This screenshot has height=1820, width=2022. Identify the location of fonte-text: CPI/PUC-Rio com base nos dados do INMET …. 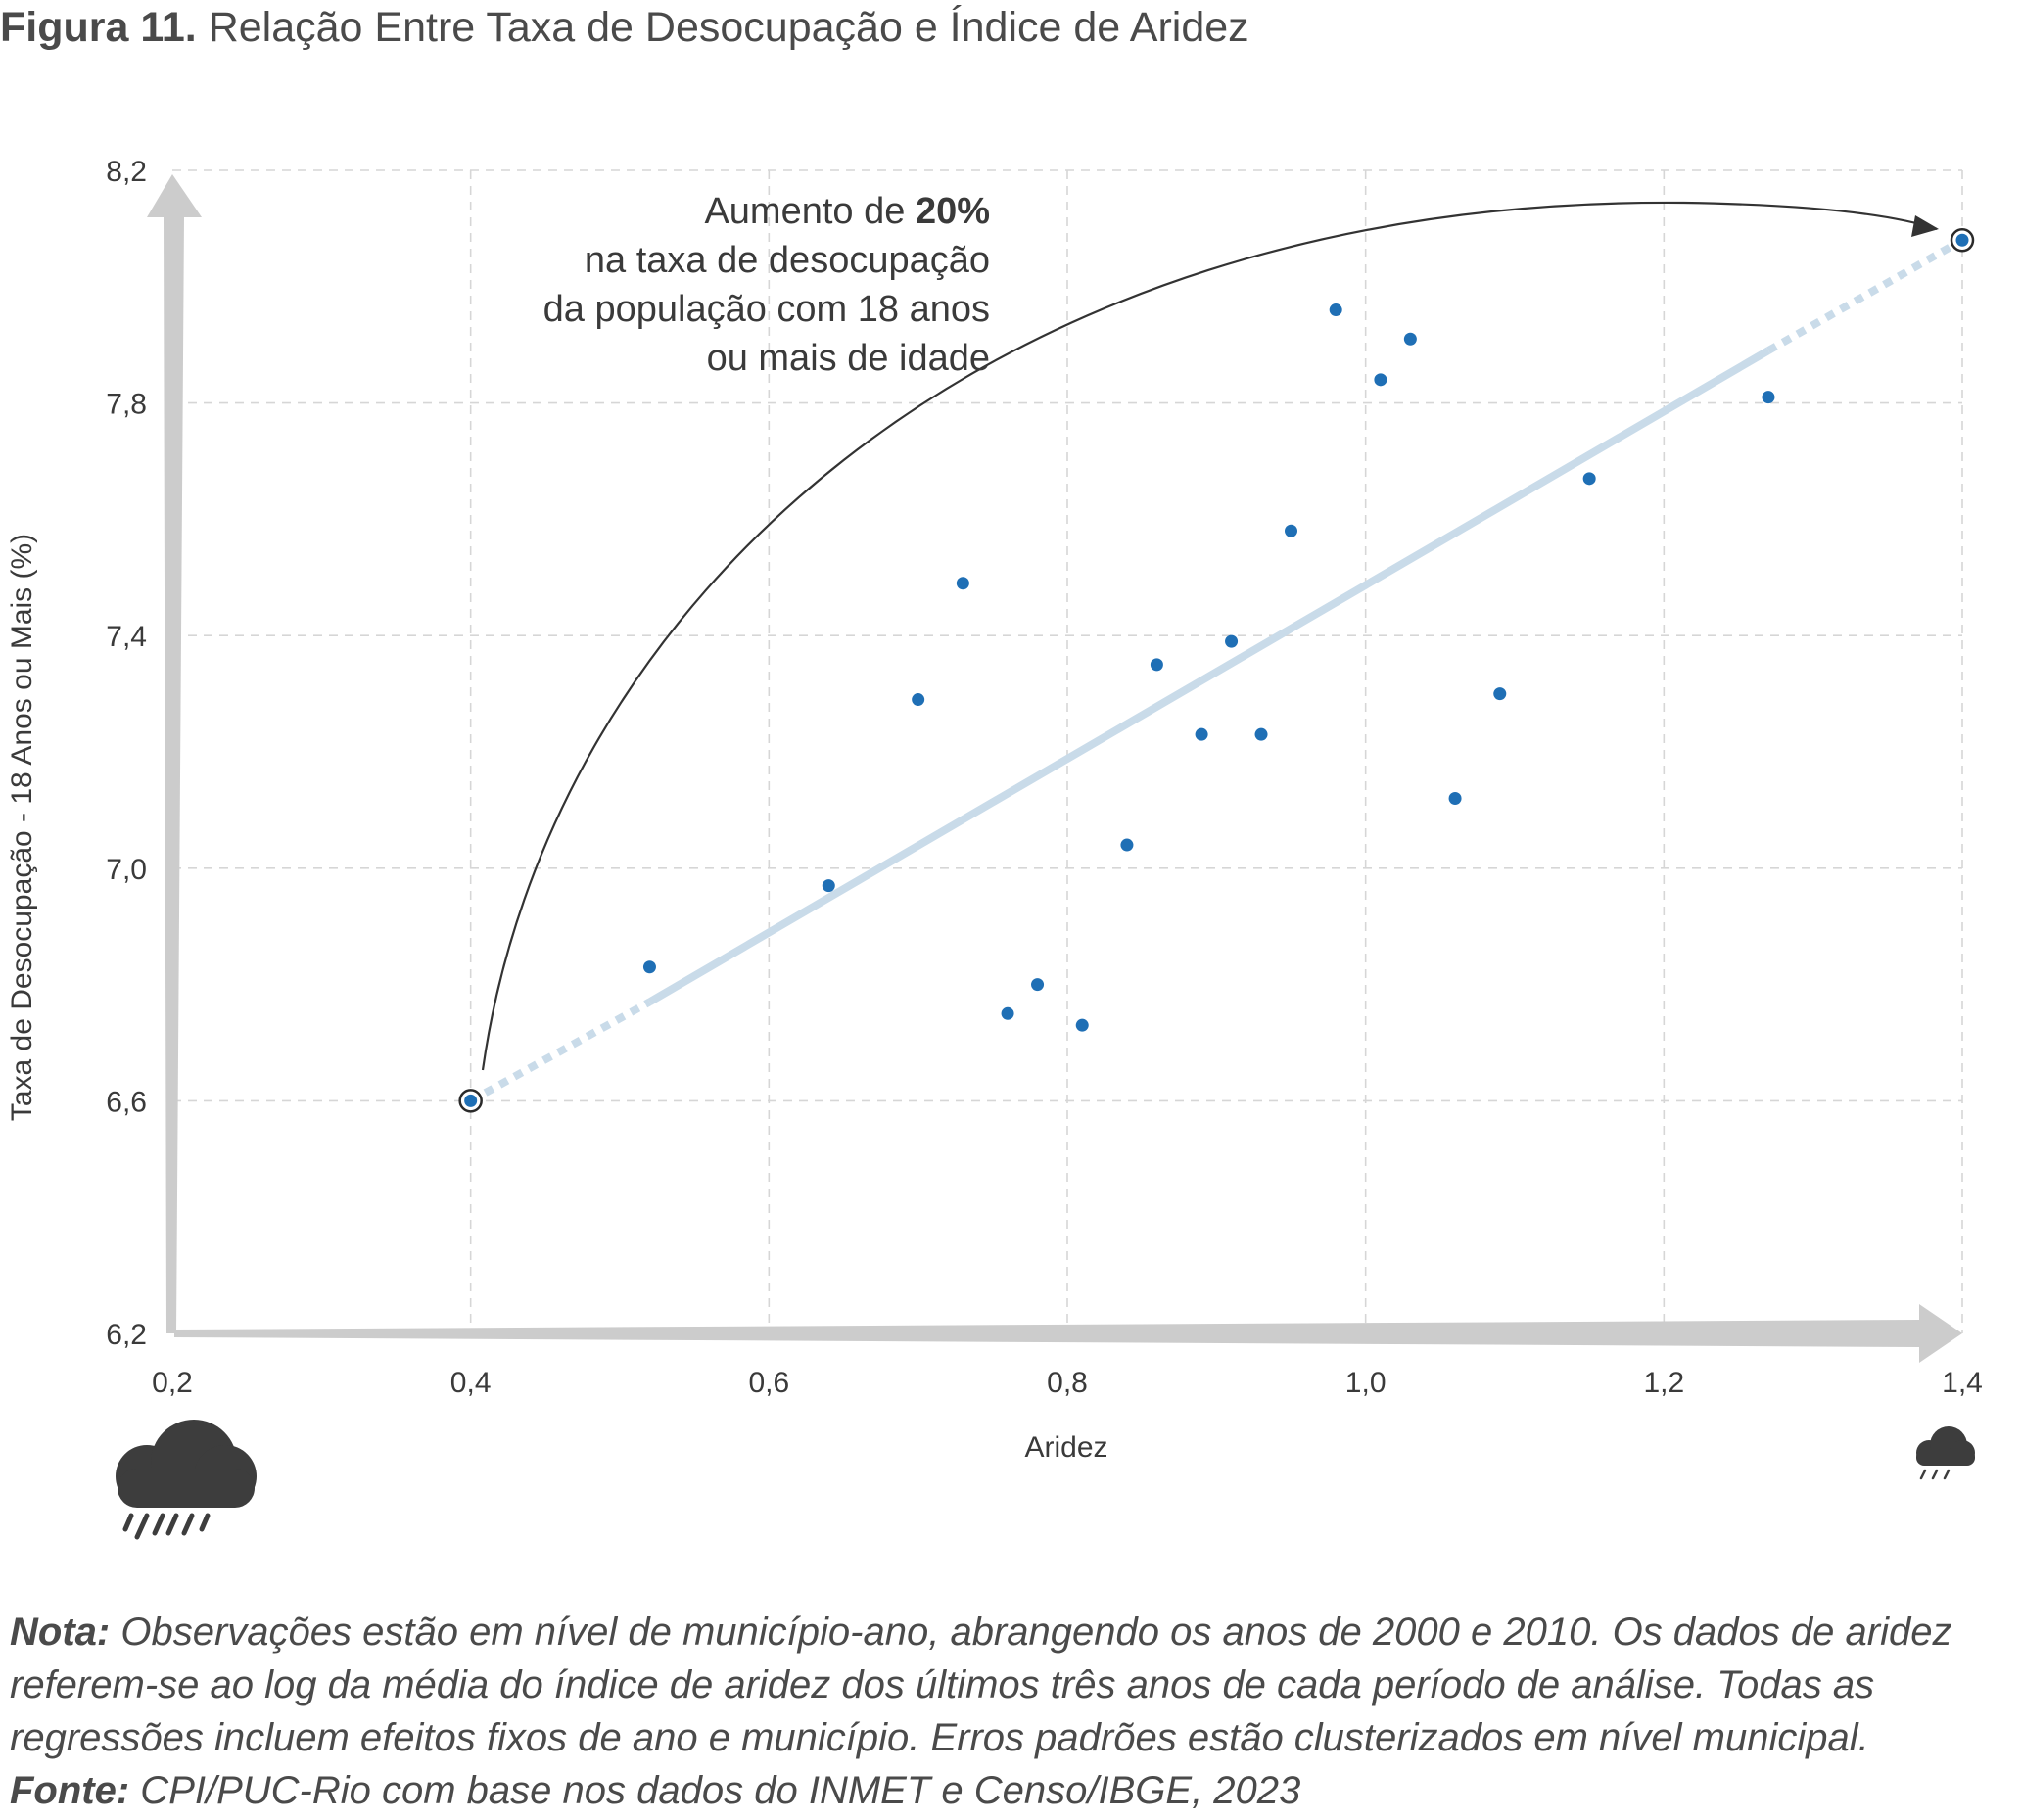
(715, 1790).